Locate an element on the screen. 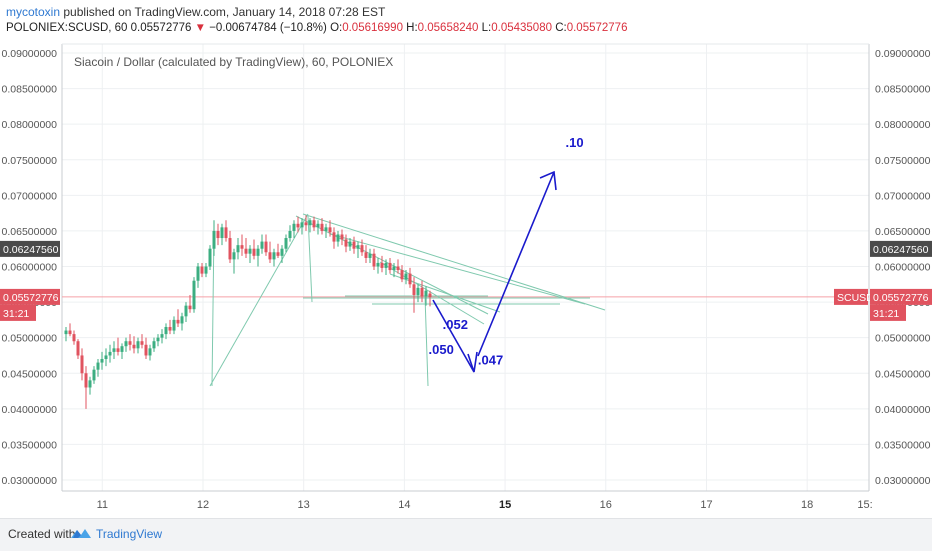 This screenshot has width=932, height=551. tradingview-brand: TradingView is located at coordinates (129, 534).